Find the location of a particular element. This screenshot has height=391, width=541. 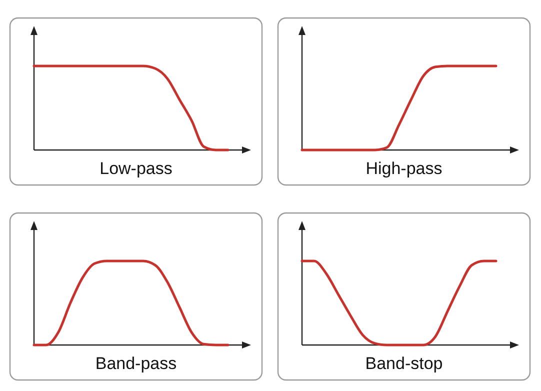

x-axis-title: Low-pass is located at coordinates (136, 168).